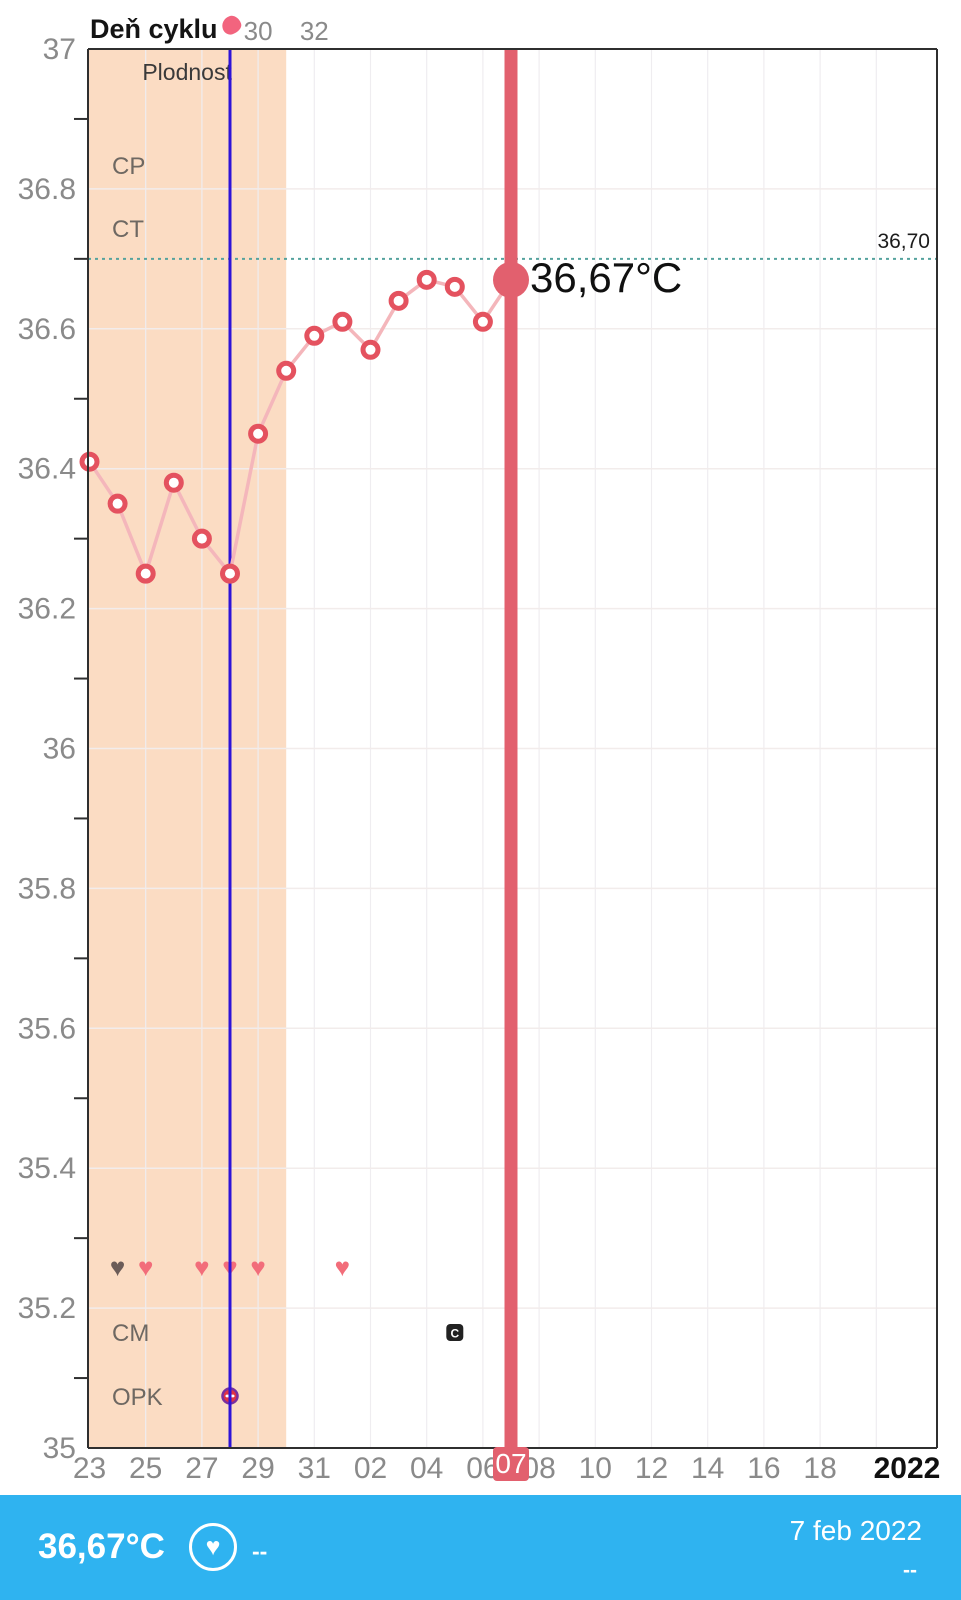  I want to click on y-axis-label: 37, so click(59, 49).